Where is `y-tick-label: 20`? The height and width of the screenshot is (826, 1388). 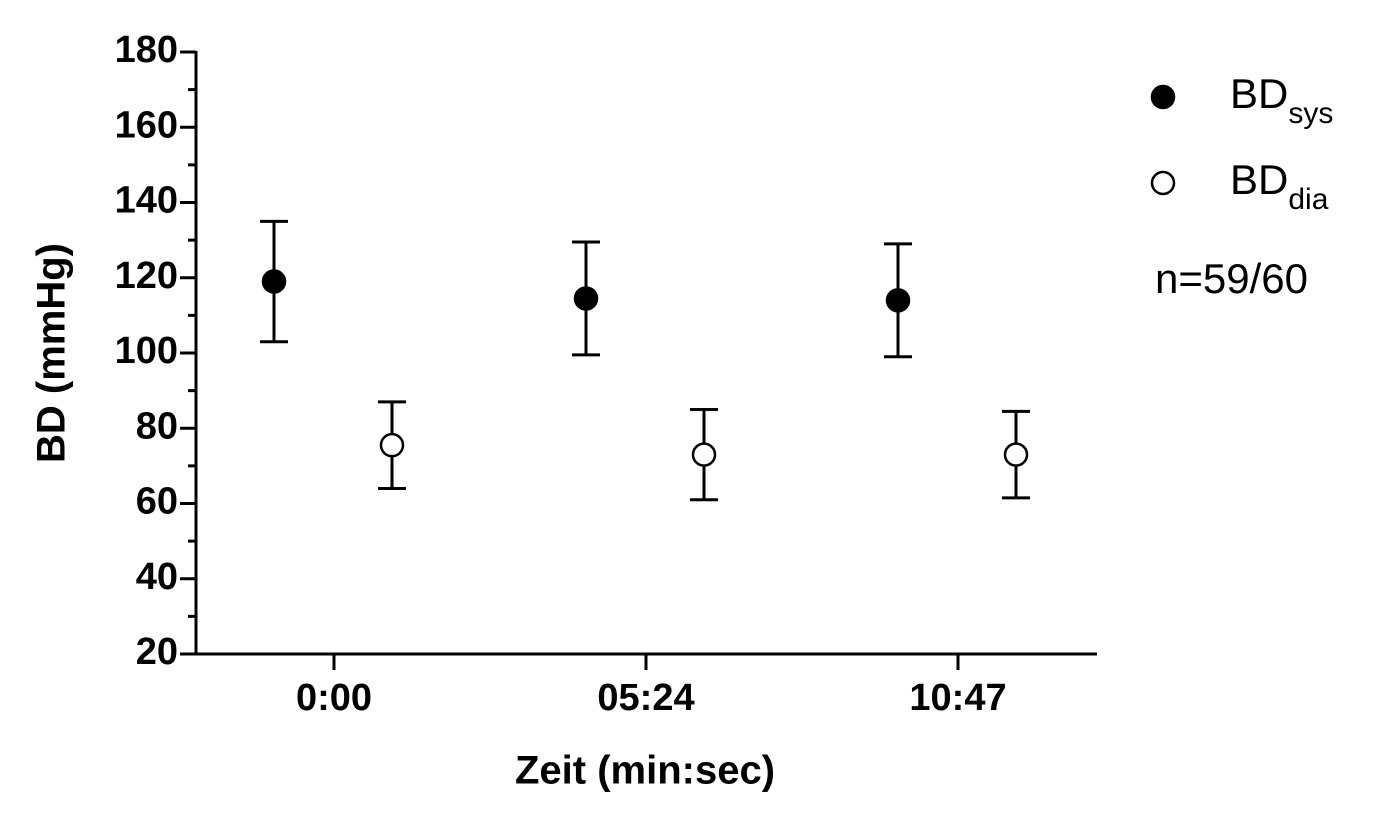
y-tick-label: 20 is located at coordinates (157, 652).